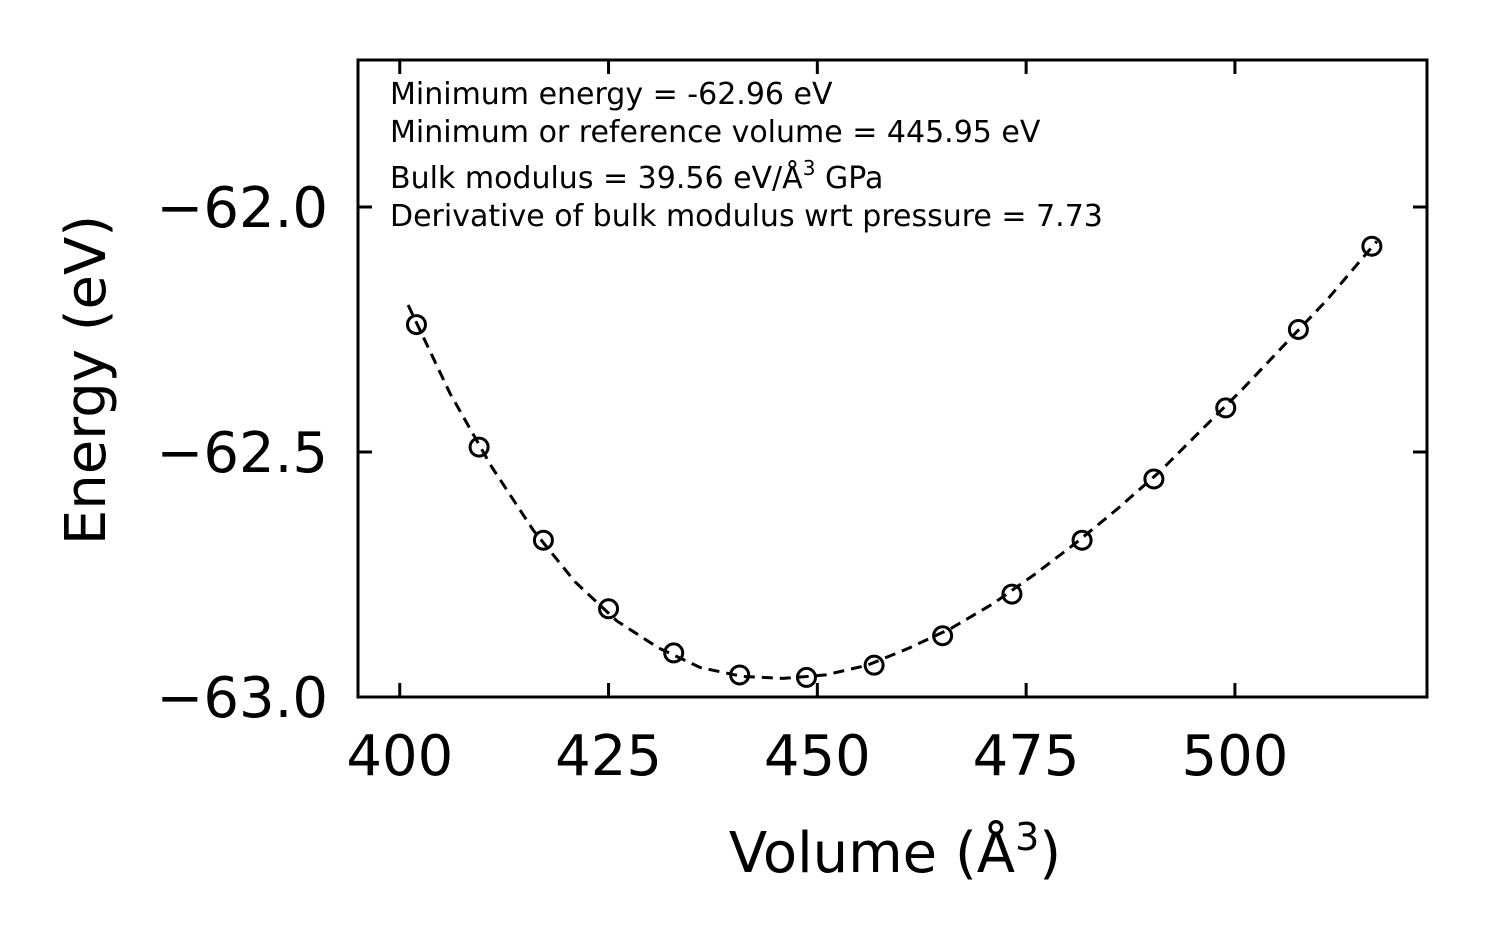  Describe the element at coordinates (1027, 837) in the screenshot. I see `x-axis-title-superscript: 3` at that location.